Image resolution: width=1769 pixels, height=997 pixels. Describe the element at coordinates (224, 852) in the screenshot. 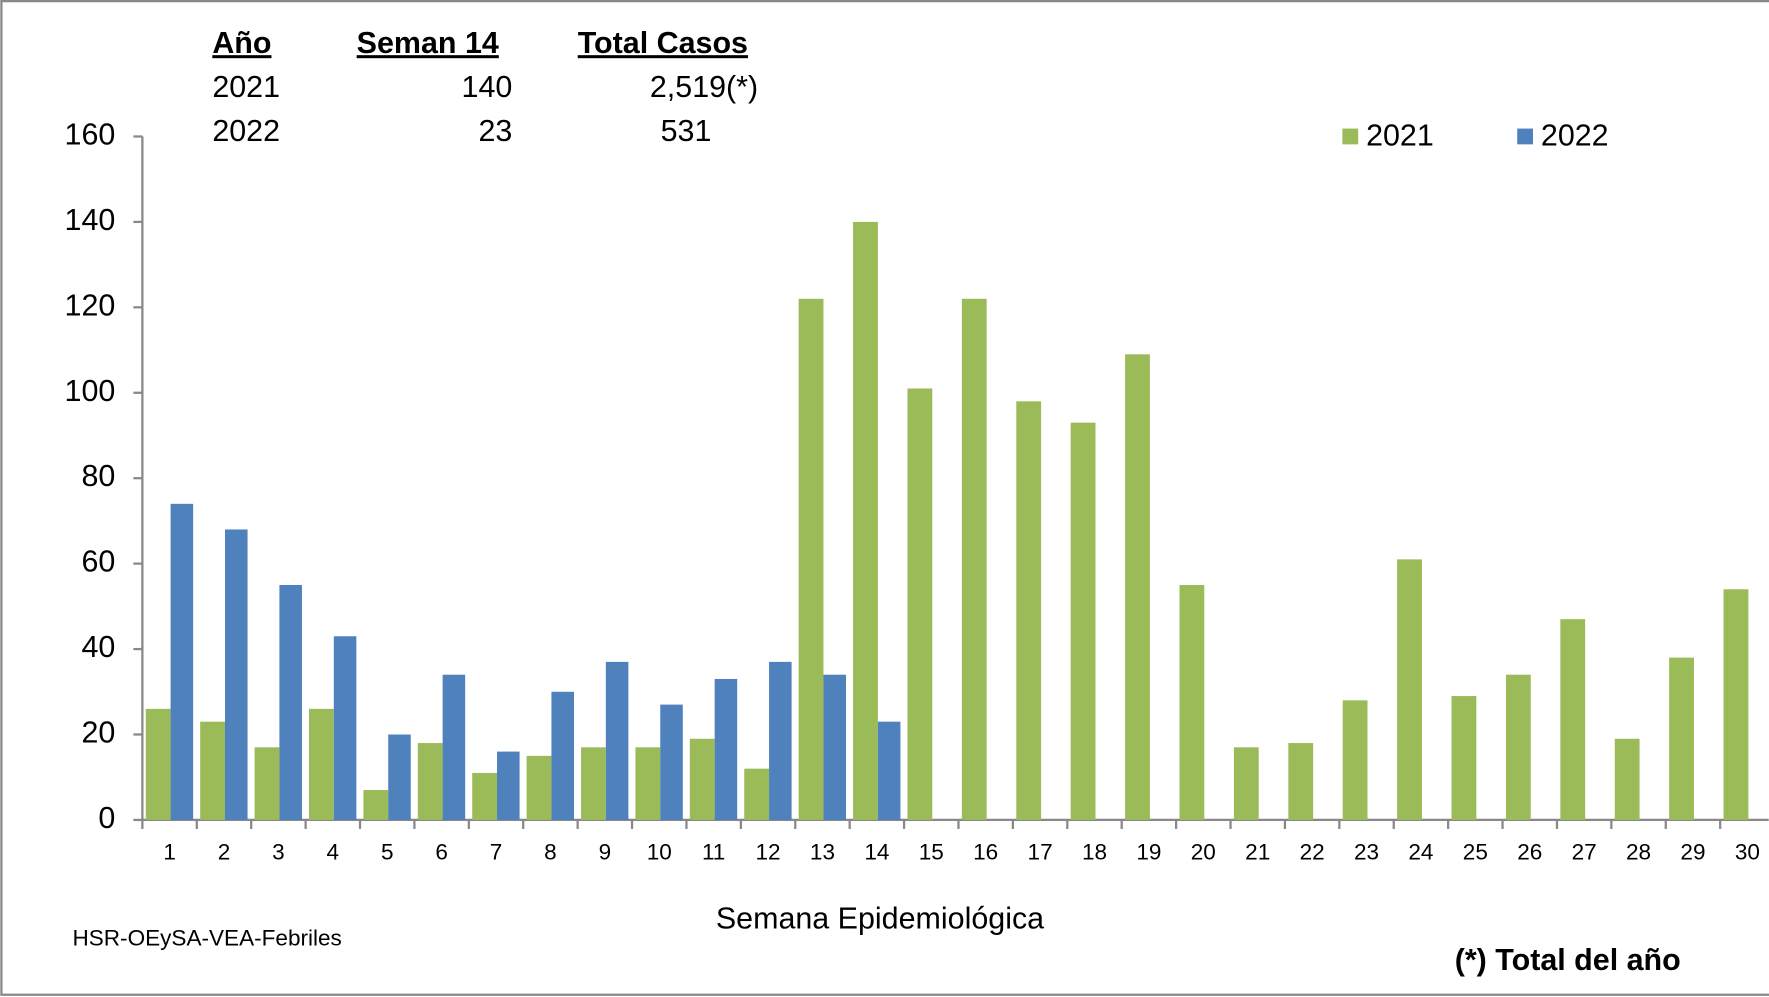

I see `x-tick-label: 2` at that location.